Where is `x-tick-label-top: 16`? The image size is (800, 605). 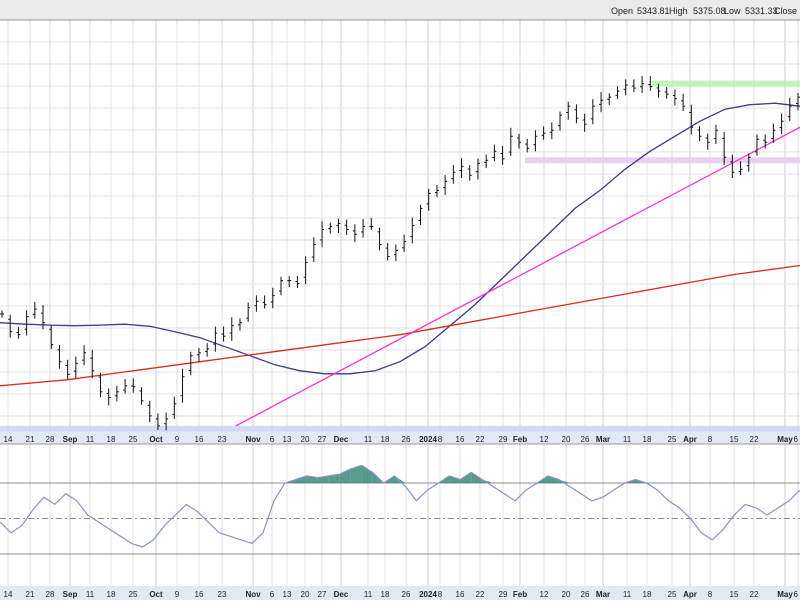 x-tick-label-top: 16 is located at coordinates (199, 439).